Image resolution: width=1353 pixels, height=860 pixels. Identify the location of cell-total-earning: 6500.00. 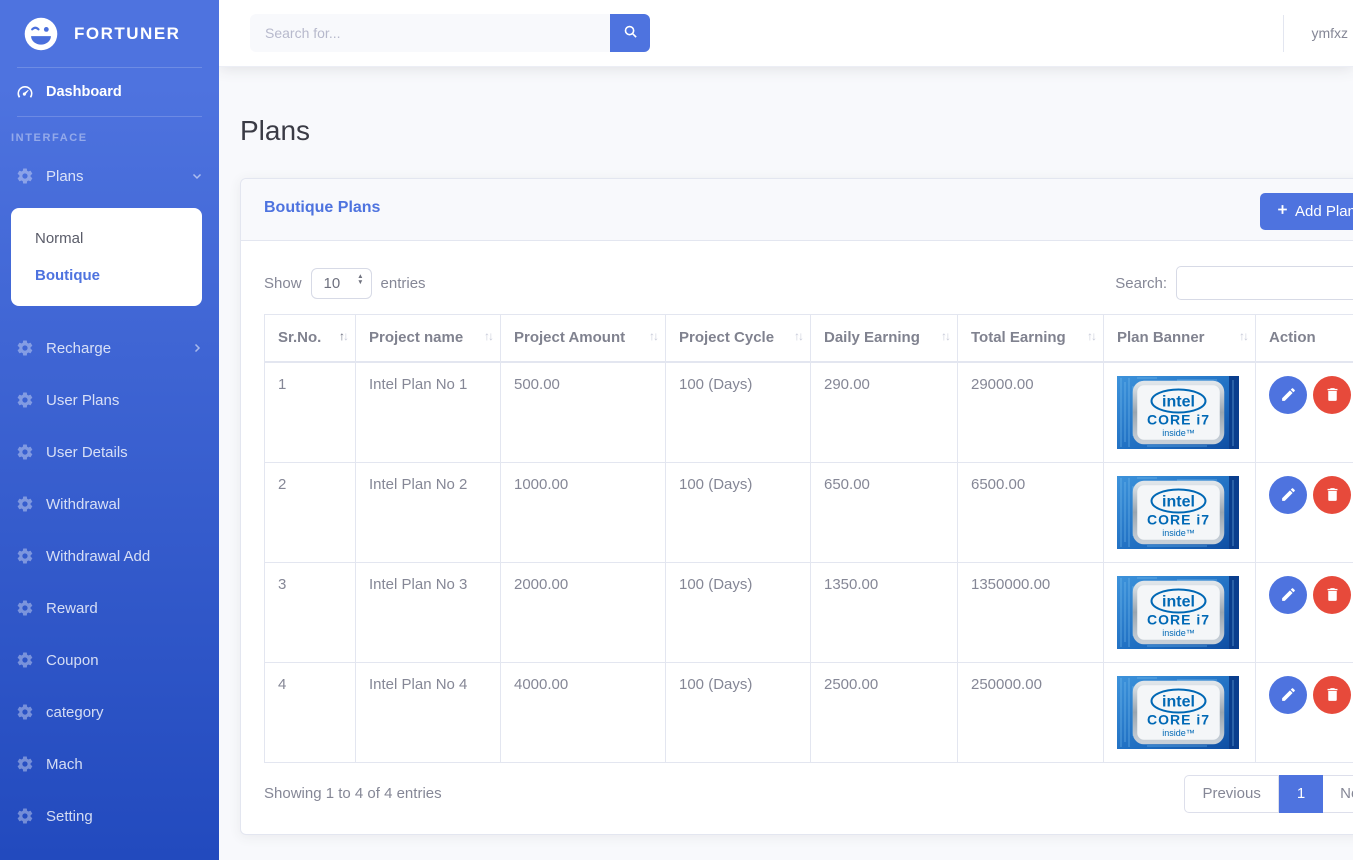
(1030, 512).